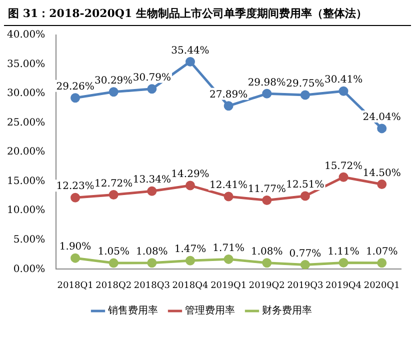  What do you see at coordinates (305, 285) in the screenshot?
I see `x-tick-label: 2019Q3` at bounding box center [305, 285].